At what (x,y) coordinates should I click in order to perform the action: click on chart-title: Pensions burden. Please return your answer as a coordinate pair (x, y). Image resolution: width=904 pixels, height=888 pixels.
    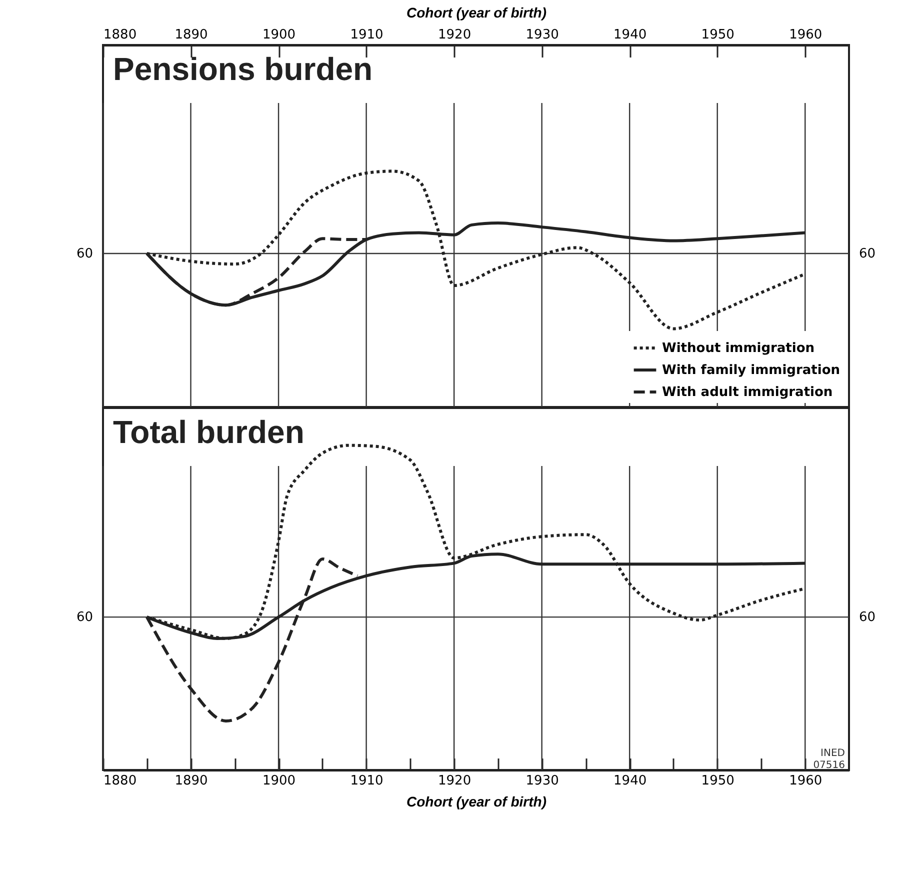
    Looking at the image, I should click on (243, 69).